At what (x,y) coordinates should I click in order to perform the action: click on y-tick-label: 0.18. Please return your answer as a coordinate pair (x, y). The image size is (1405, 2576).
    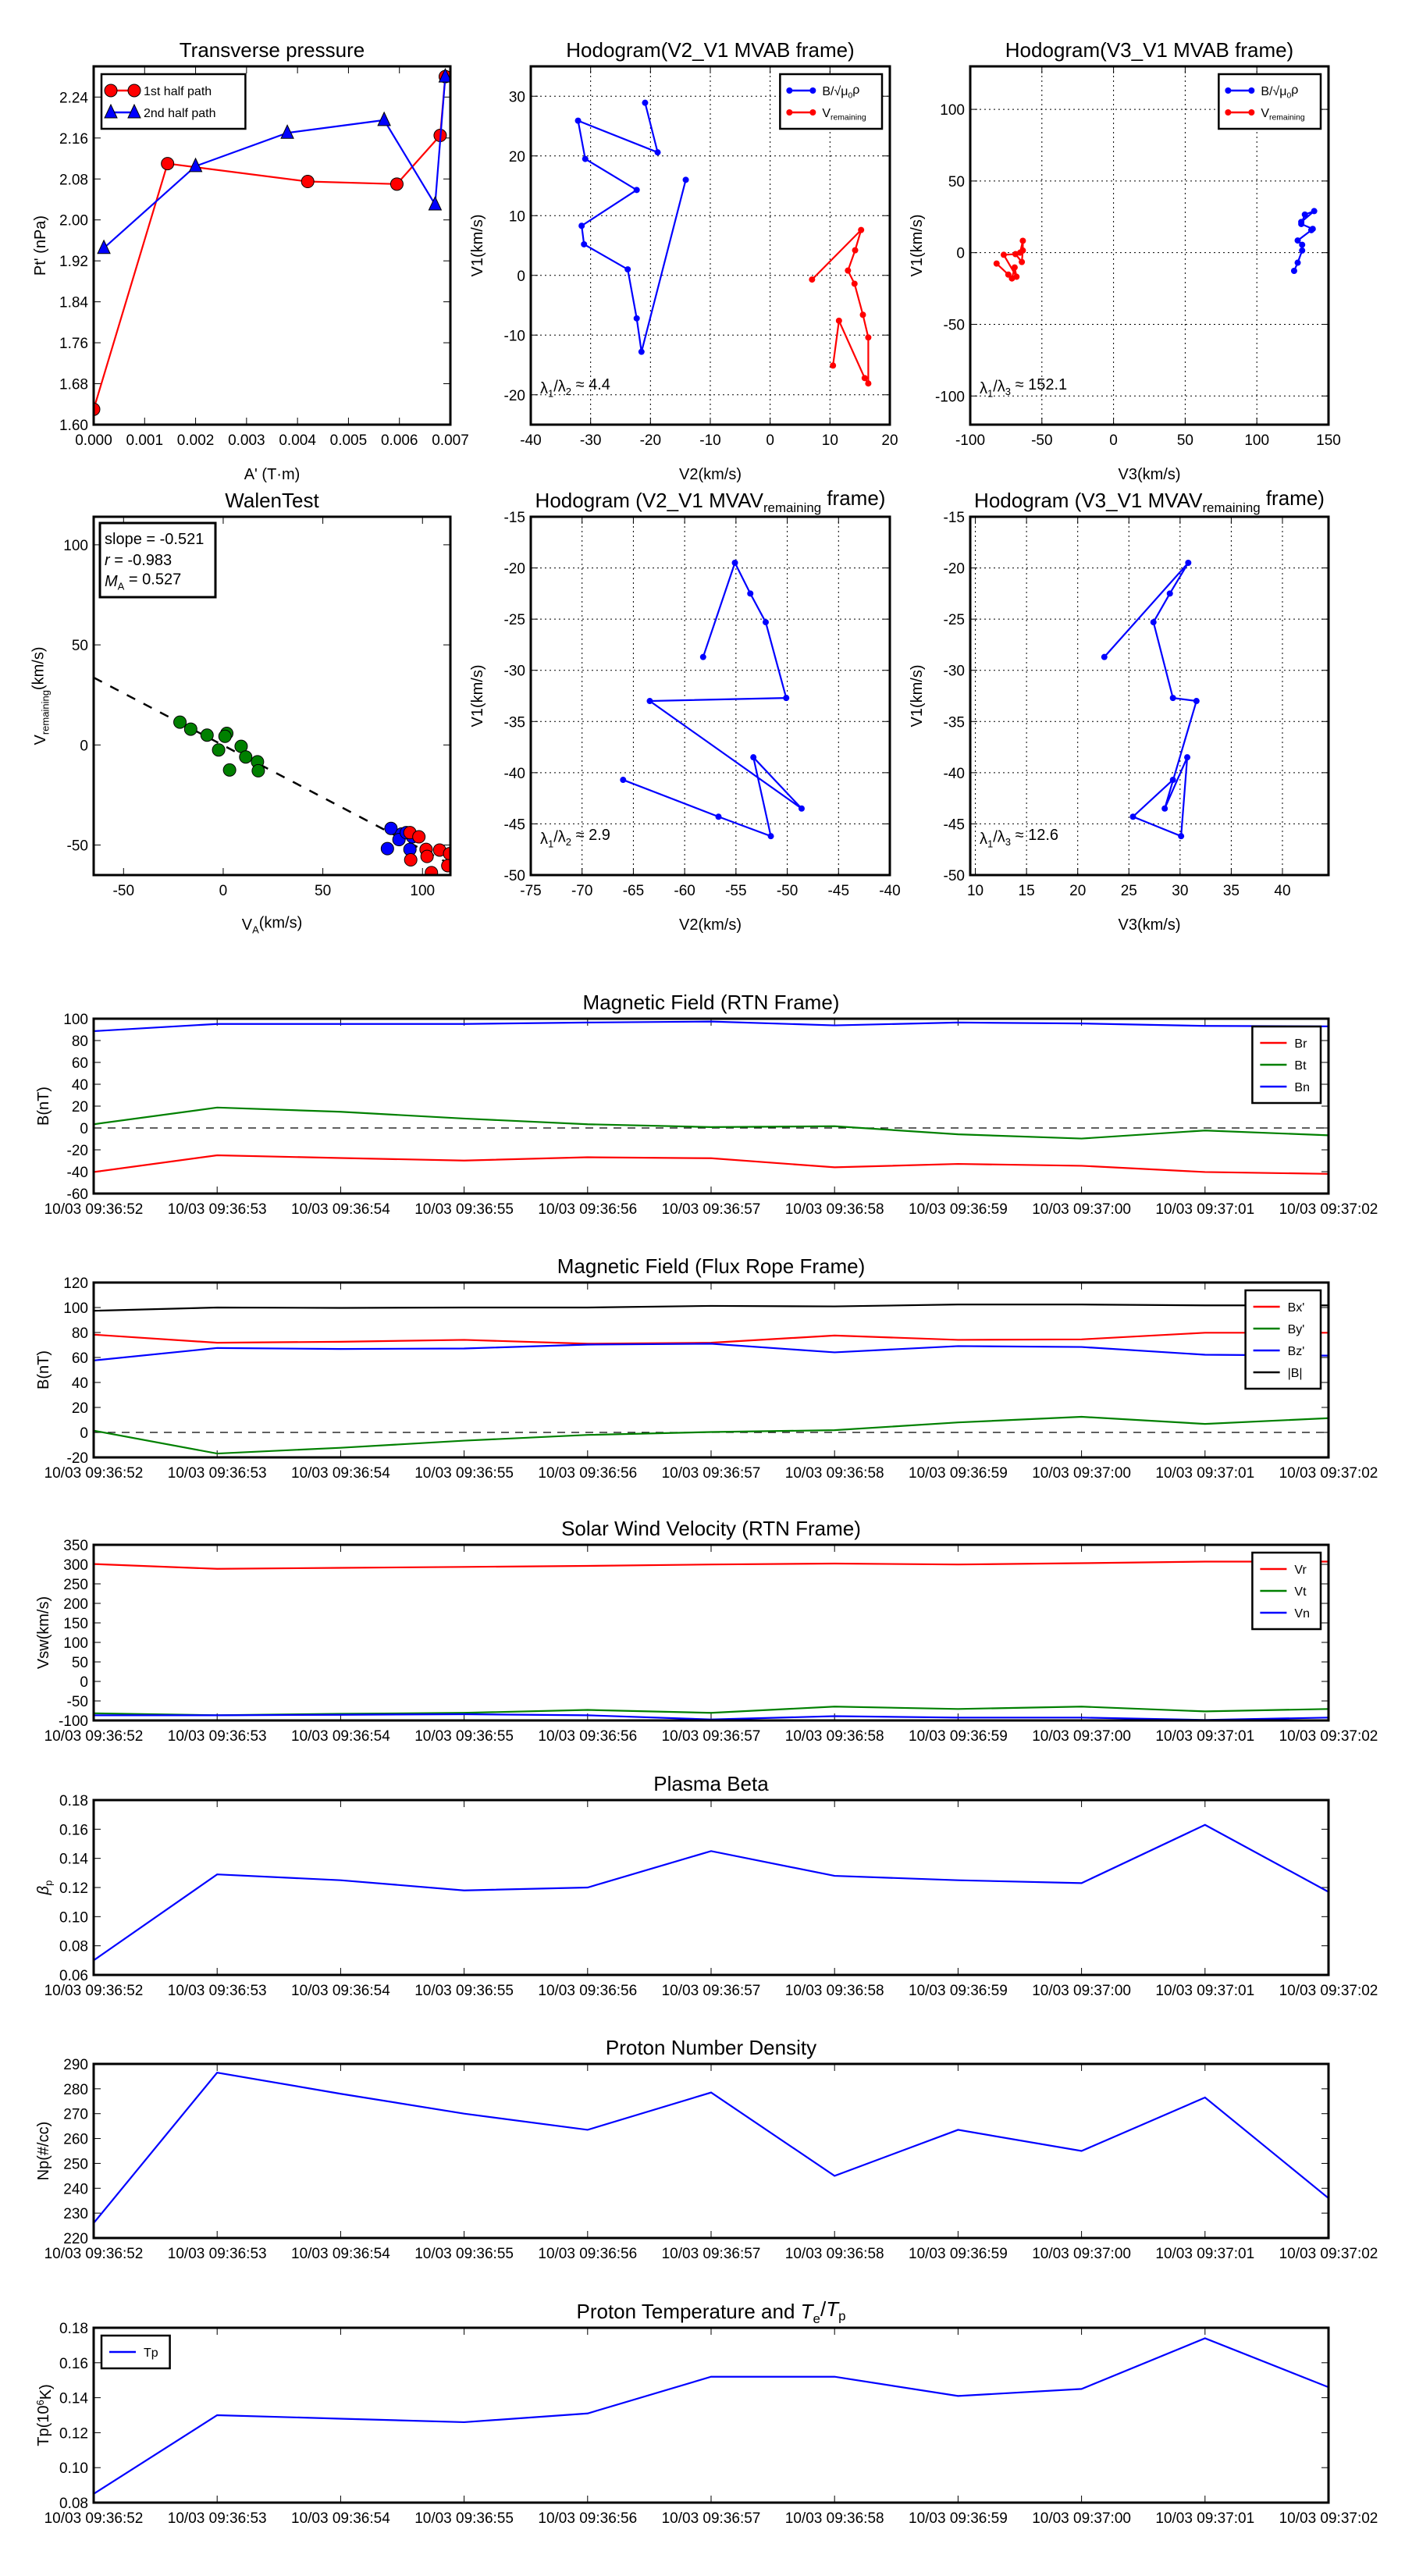
    Looking at the image, I should click on (73, 1801).